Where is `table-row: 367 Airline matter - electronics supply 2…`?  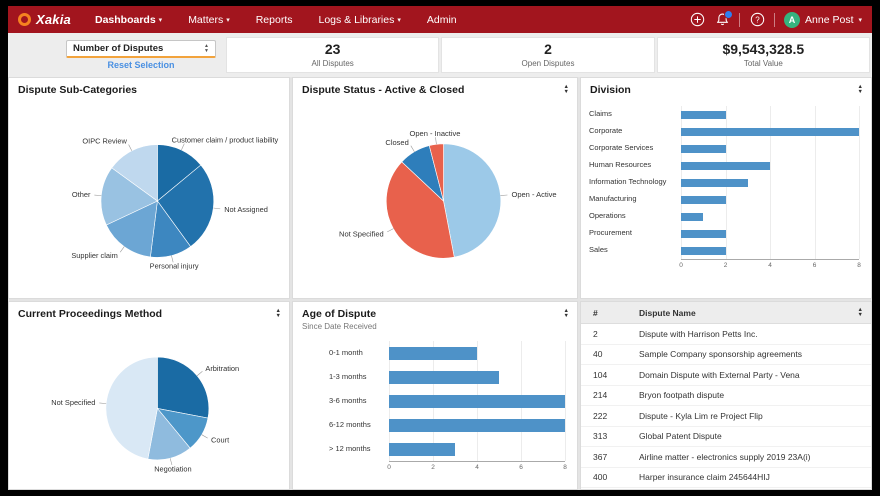
table-row: 367 Airline matter - electronics supply 2… is located at coordinates (726, 457).